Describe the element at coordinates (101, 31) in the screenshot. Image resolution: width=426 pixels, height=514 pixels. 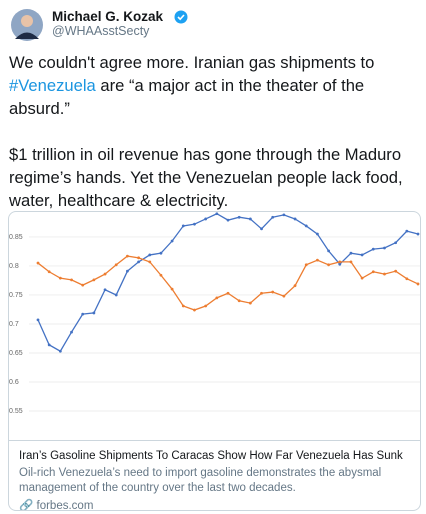
I see `author-handle: @WHAAsstSecty` at that location.